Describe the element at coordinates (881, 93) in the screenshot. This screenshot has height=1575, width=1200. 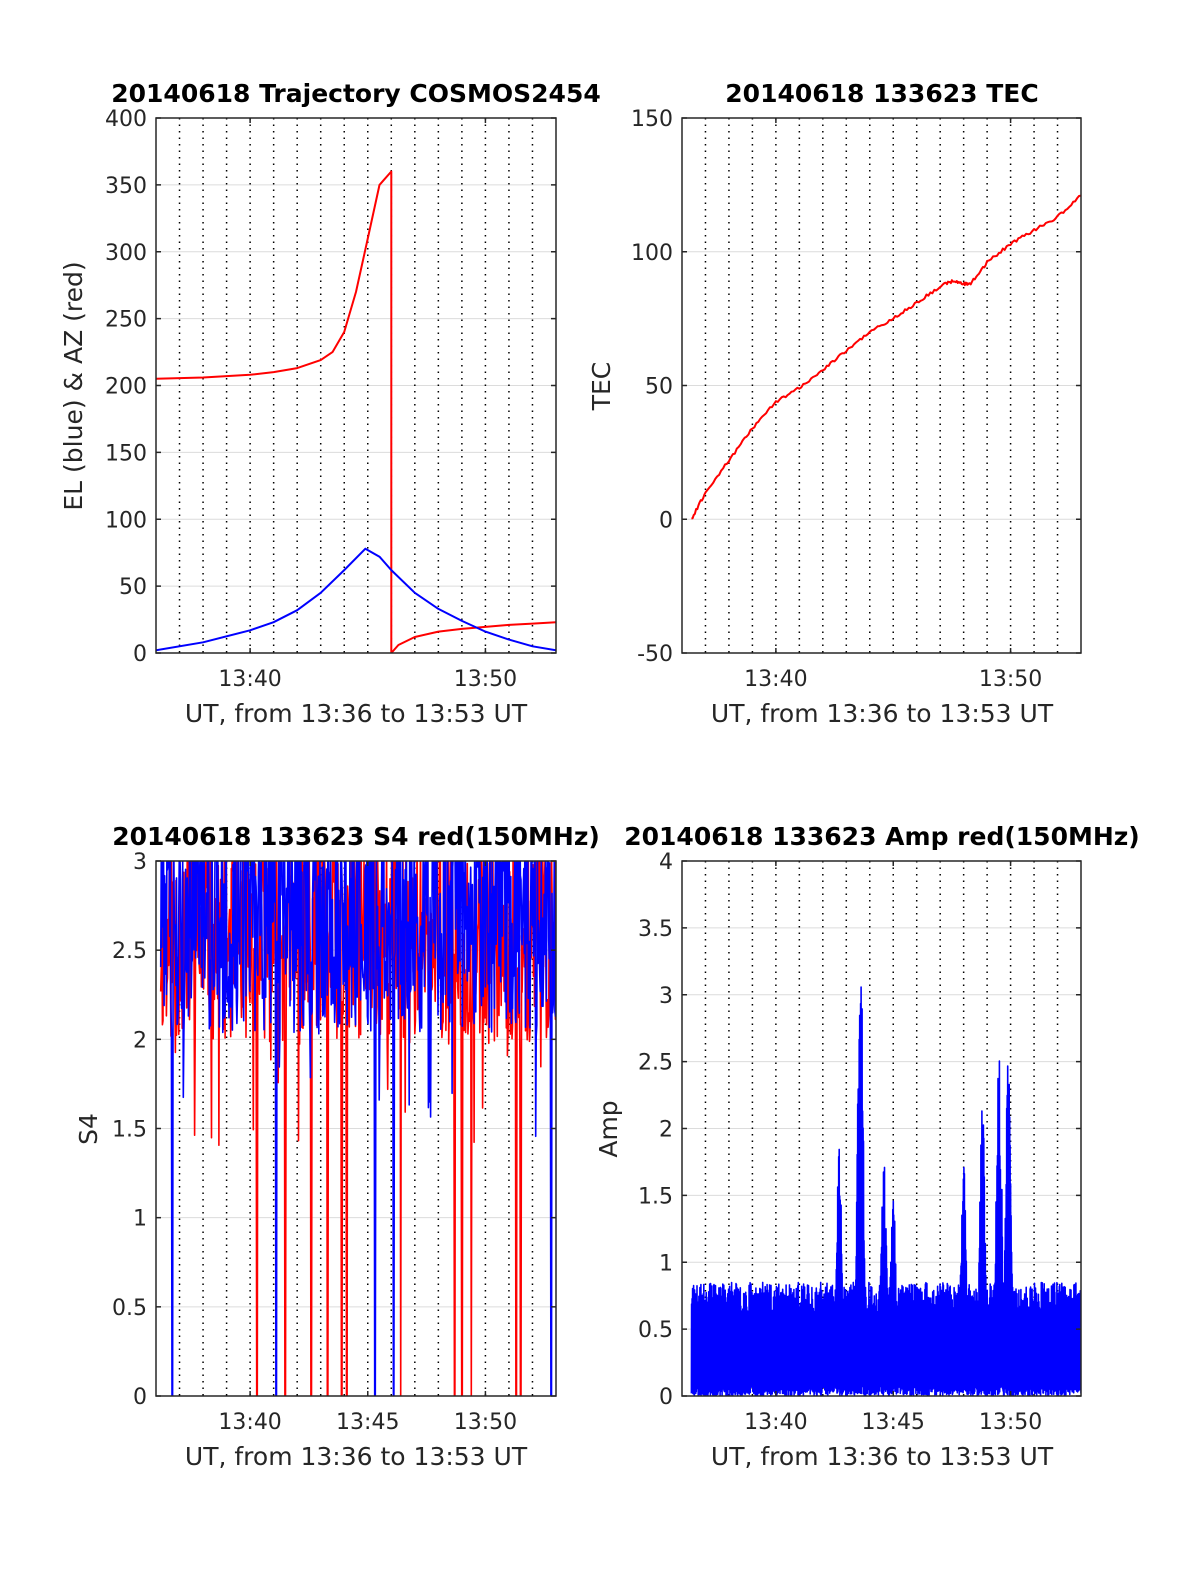
I see `chart-title: 20140618 133623 TEC` at that location.